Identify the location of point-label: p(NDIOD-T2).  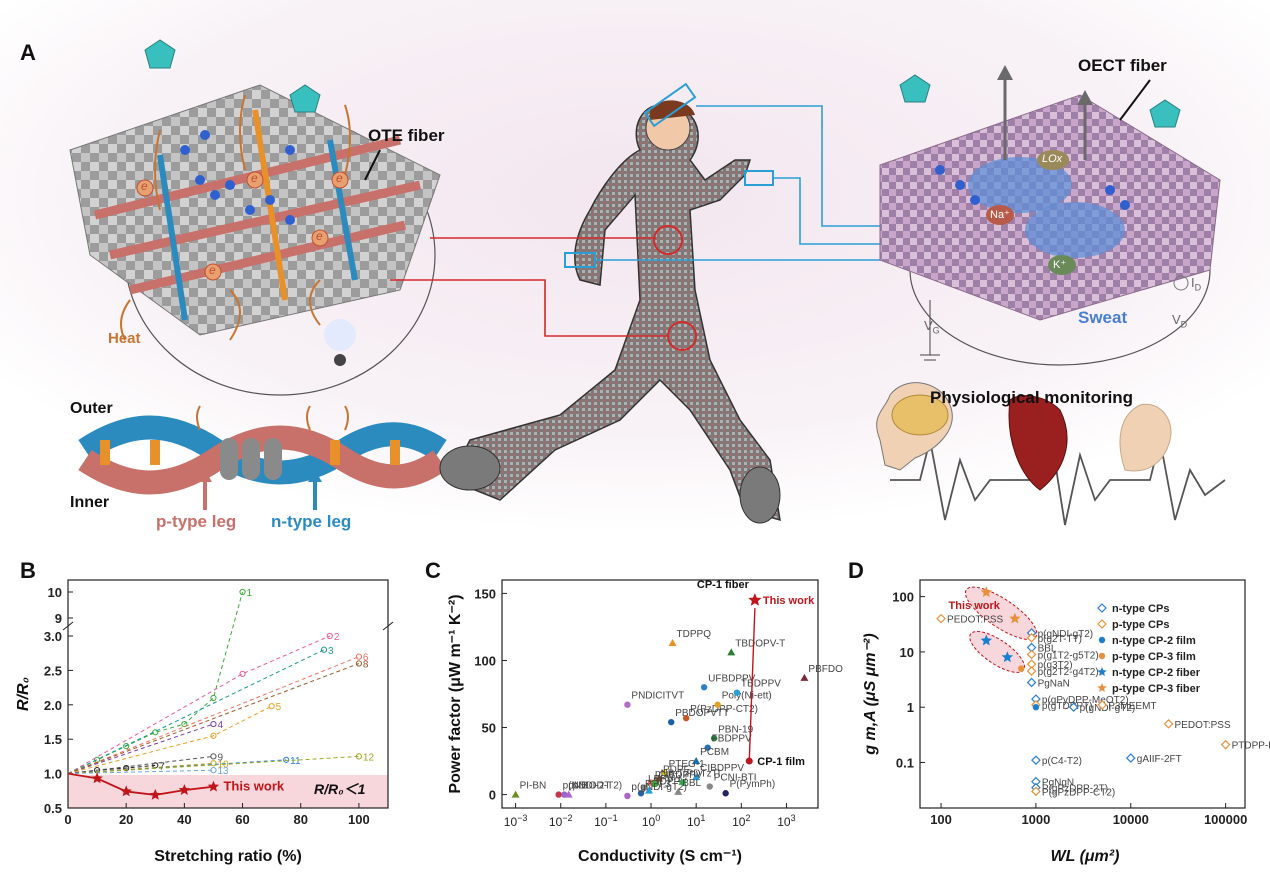
(592, 786).